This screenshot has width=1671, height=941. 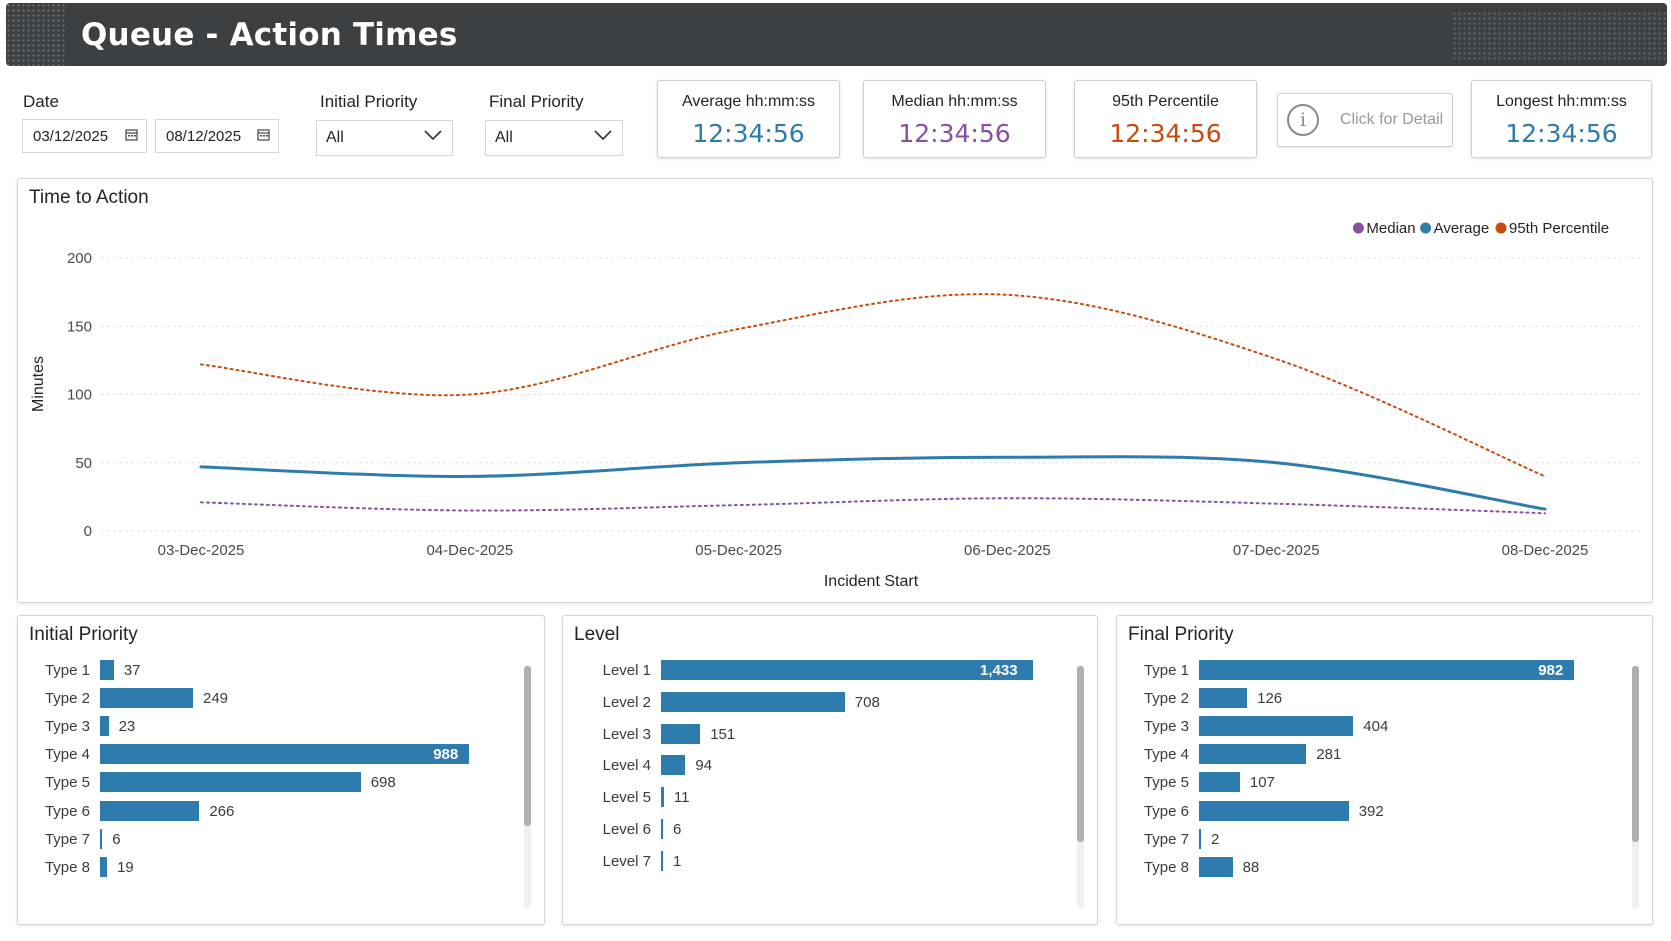 What do you see at coordinates (335, 137) in the screenshot?
I see `initial-priority-selected: All` at bounding box center [335, 137].